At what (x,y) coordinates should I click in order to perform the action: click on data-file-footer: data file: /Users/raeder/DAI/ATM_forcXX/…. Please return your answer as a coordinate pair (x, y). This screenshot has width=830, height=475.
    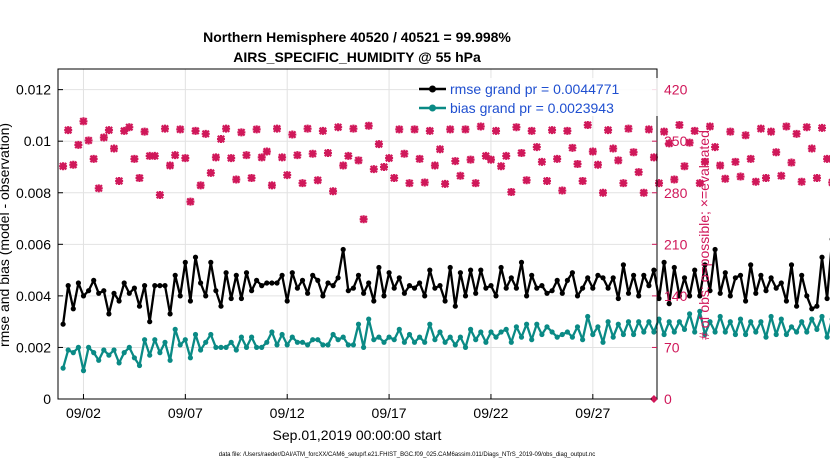
    Looking at the image, I should click on (407, 455).